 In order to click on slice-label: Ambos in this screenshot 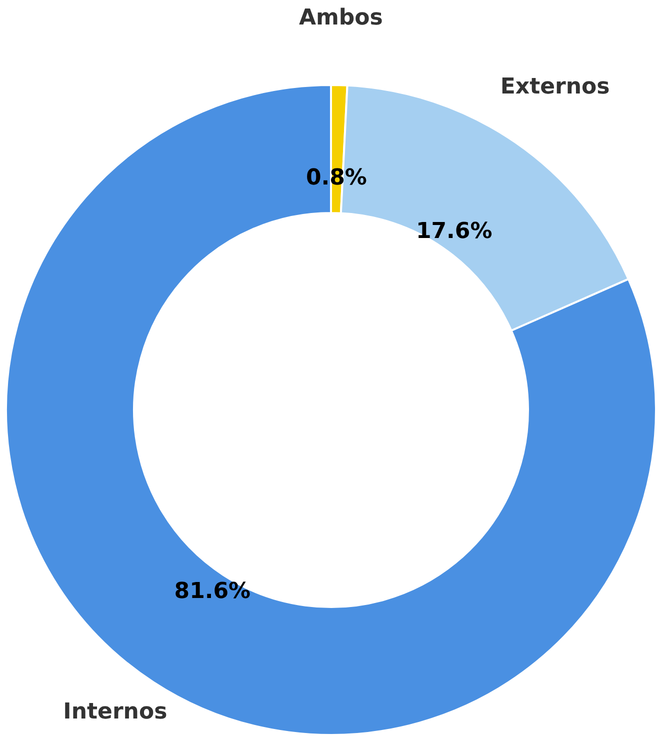, I will do `click(340, 18)`.